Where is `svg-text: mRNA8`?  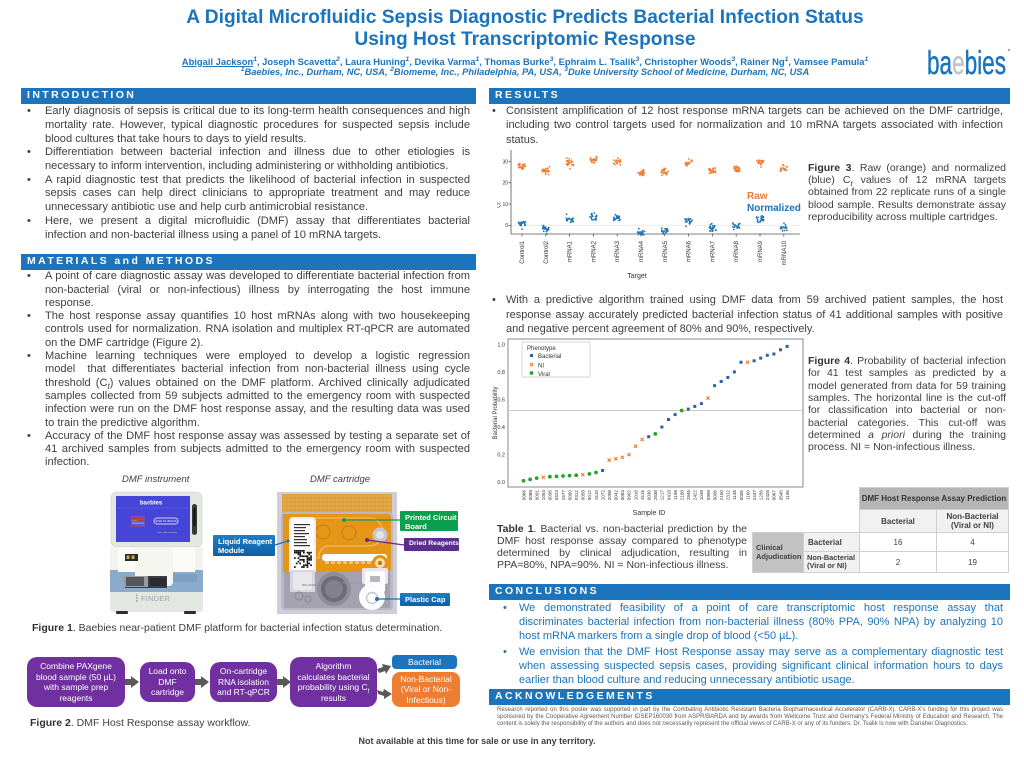
svg-text: mRNA8 is located at coordinates (737, 251).